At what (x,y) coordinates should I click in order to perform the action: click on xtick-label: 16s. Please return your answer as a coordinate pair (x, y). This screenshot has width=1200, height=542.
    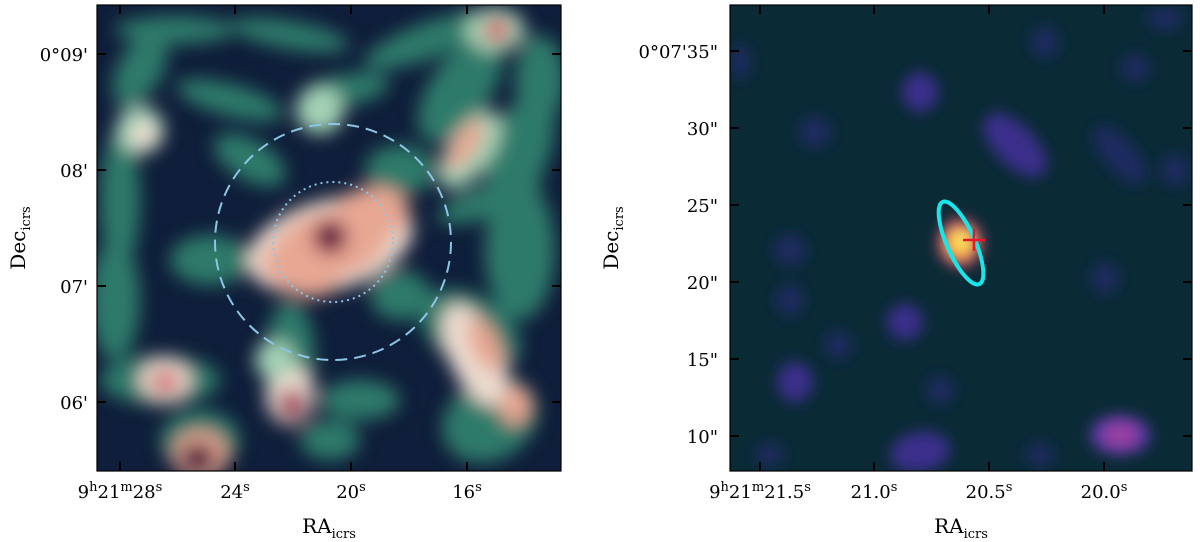
    Looking at the image, I should click on (467, 491).